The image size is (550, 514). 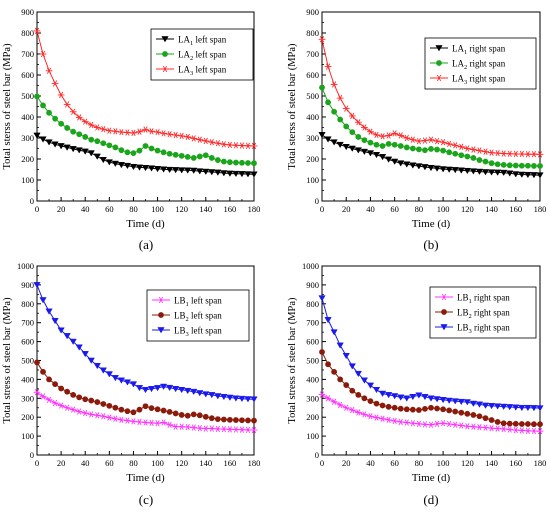 I want to click on y-tick-label: 800, so click(x=312, y=33).